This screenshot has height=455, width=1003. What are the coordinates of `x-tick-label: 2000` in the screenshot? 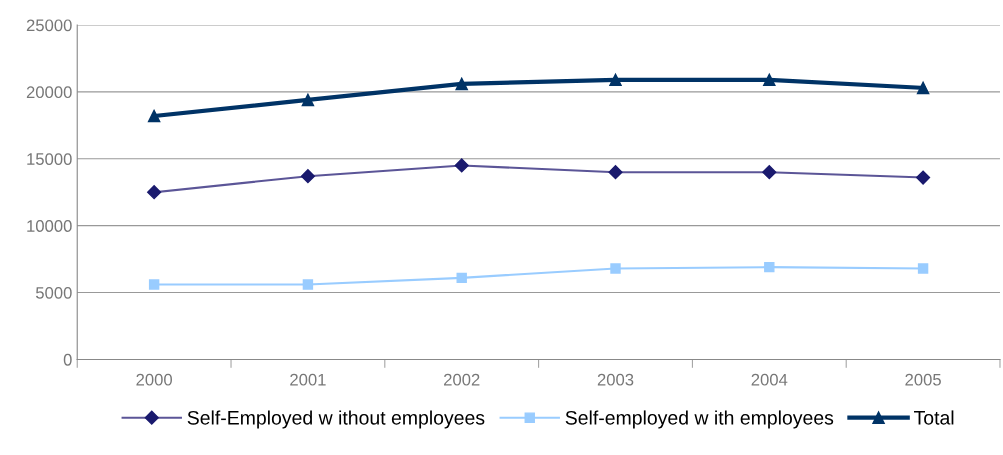 It's located at (154, 379).